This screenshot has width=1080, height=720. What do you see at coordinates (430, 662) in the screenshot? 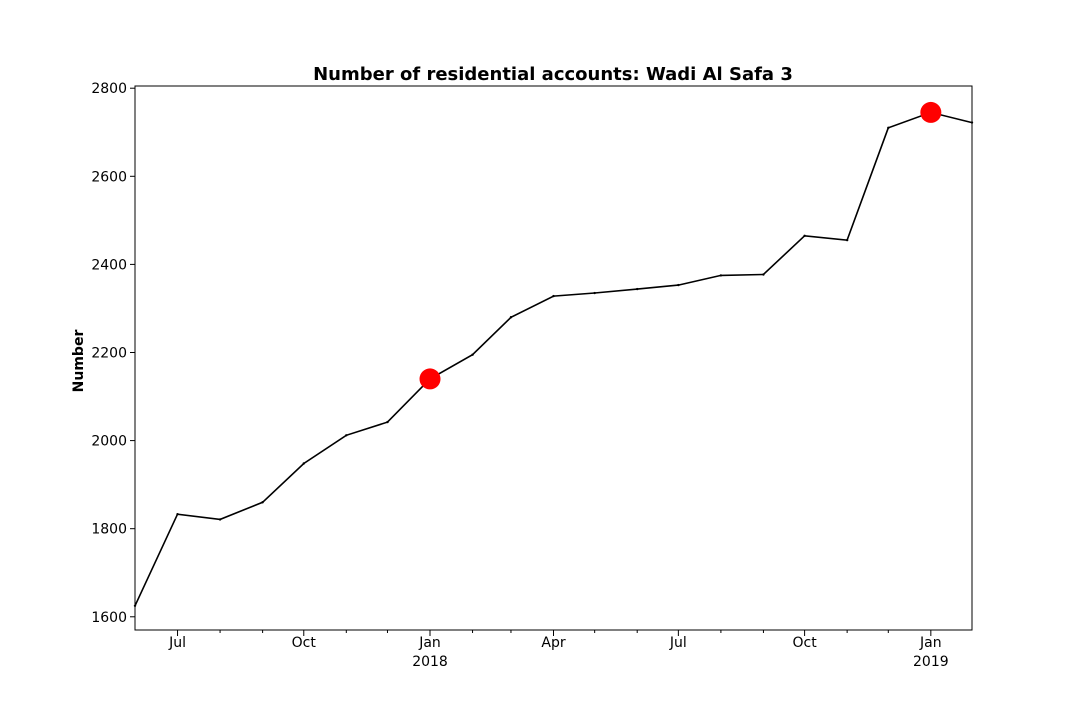
I see `x-tick-year-label: 2018` at bounding box center [430, 662].